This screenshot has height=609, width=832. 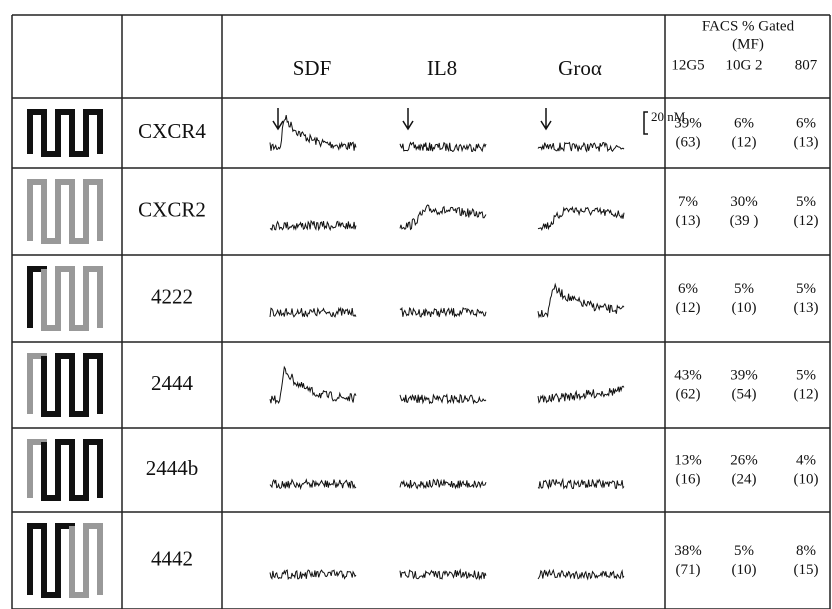 What do you see at coordinates (744, 460) in the screenshot?
I see `facs-percent: 26%` at bounding box center [744, 460].